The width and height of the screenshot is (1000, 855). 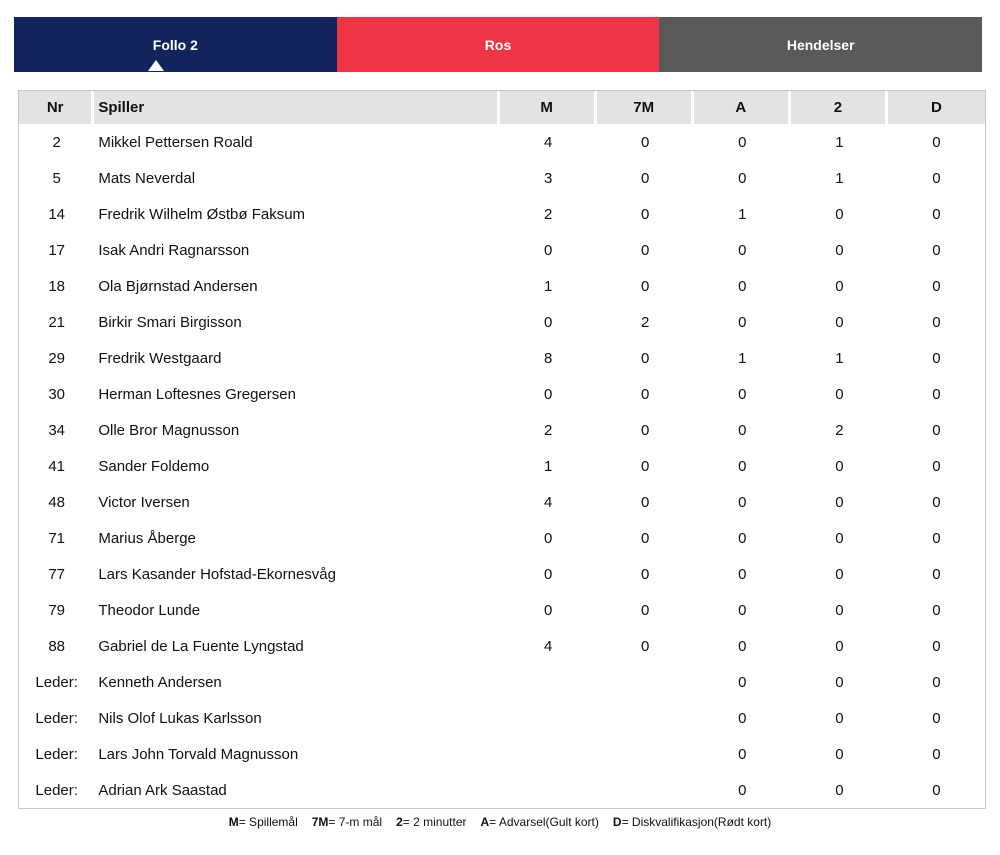 What do you see at coordinates (57, 286) in the screenshot?
I see `player-number: 18` at bounding box center [57, 286].